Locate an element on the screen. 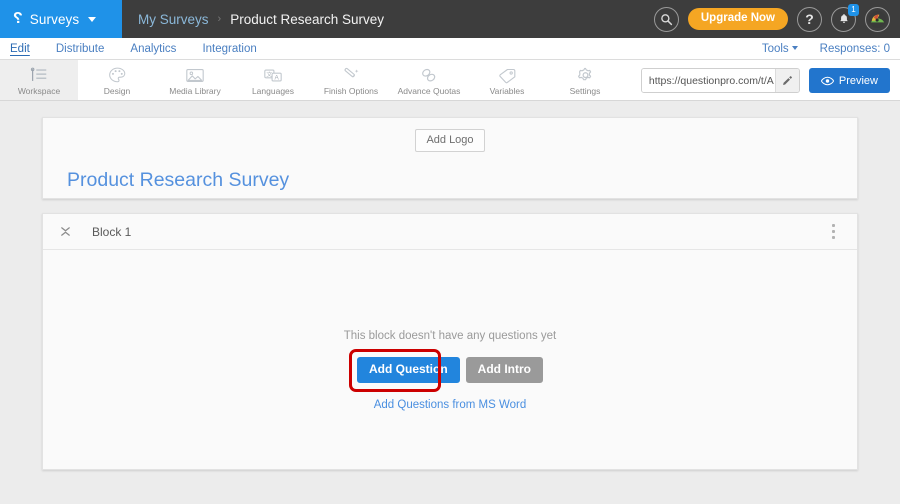 The width and height of the screenshot is (900, 504). breadcrumb: My Surveys › Product Research Survey is located at coordinates (253, 19).